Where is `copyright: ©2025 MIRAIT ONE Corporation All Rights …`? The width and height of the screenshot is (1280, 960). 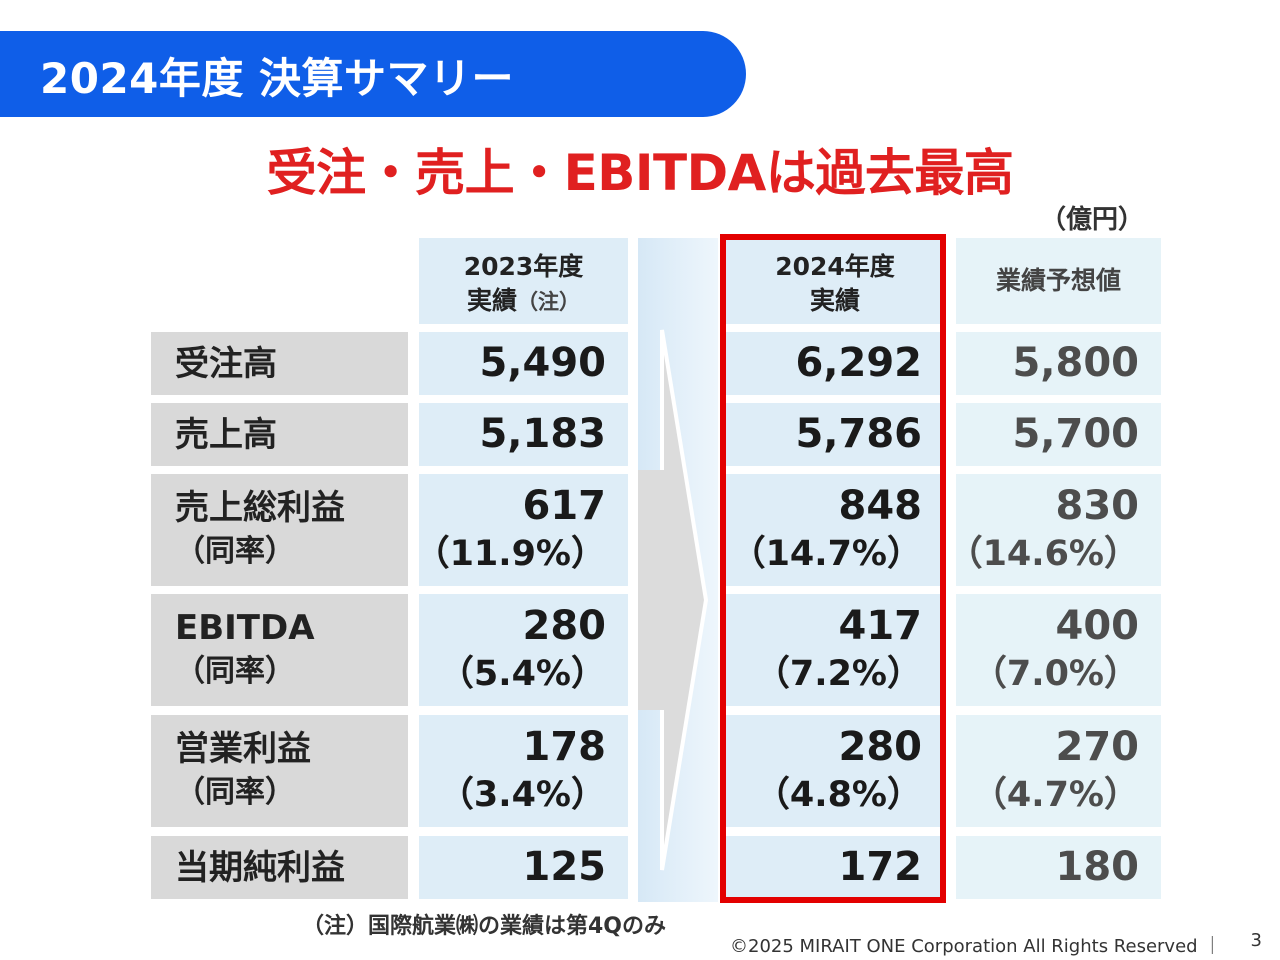
copyright: ©2025 MIRAIT ONE Corporation All Rights … is located at coordinates (976, 946).